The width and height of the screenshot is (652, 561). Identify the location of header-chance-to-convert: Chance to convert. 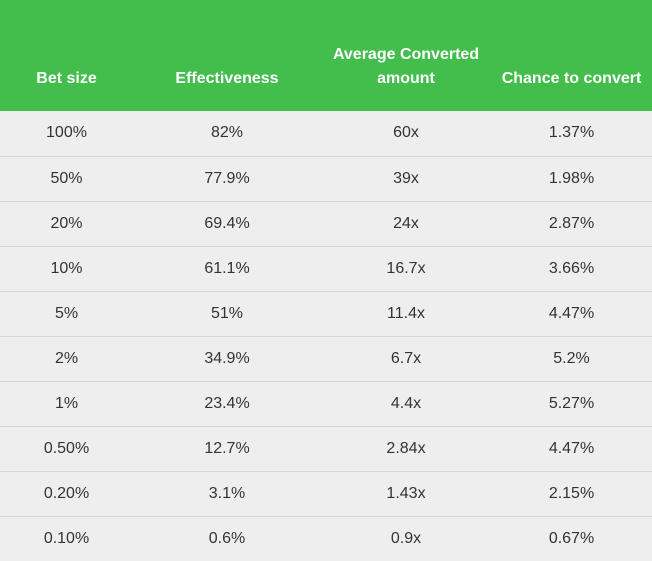
(571, 55).